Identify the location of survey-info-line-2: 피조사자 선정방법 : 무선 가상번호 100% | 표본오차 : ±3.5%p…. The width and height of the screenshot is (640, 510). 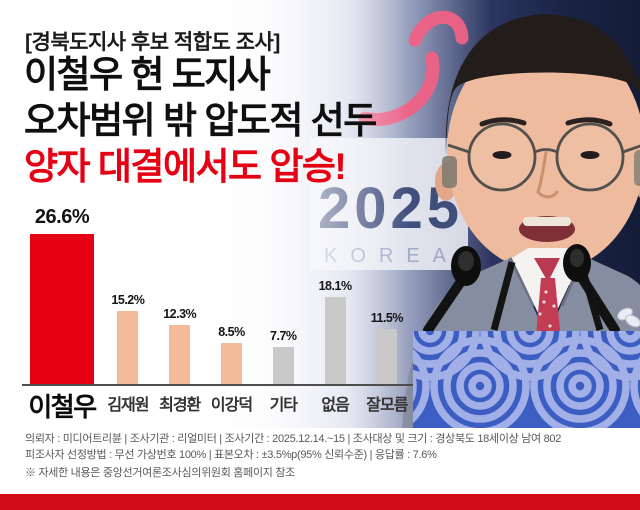
(231, 454).